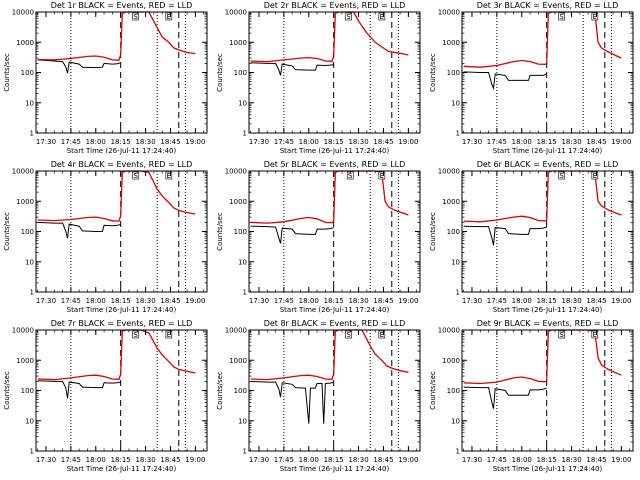  I want to click on panel-title: Det 1r BLACK = Events, RED = LLD, so click(122, 5).